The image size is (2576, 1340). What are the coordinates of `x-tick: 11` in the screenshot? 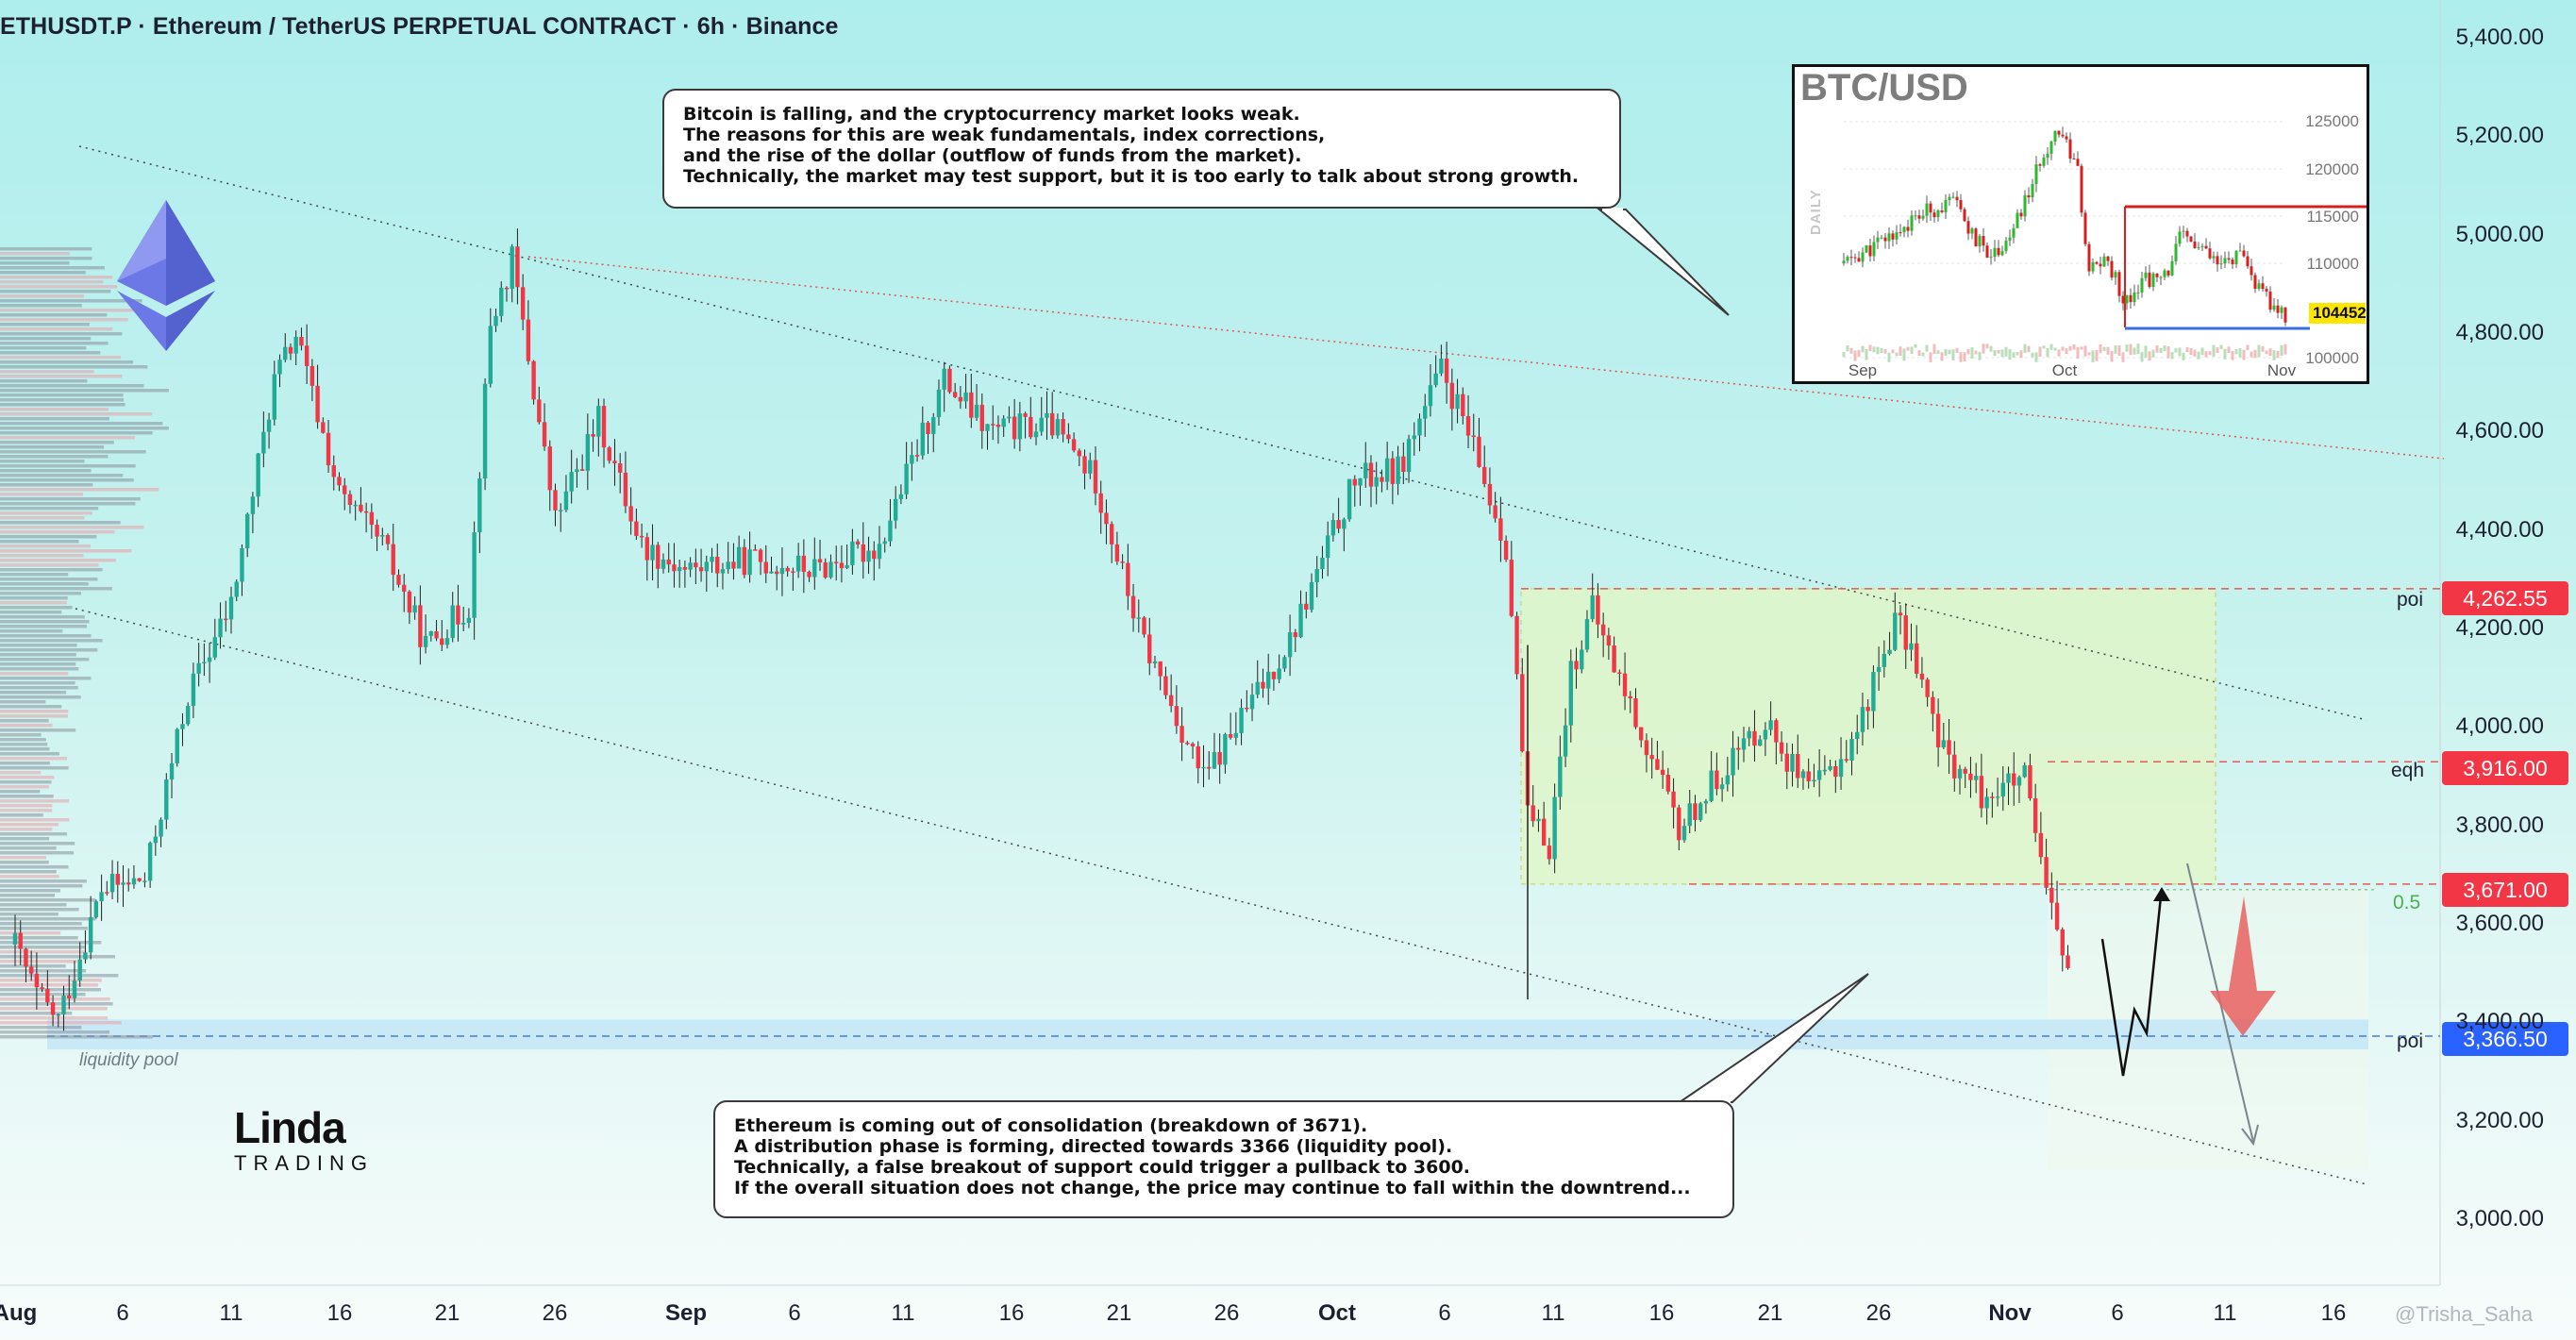 It's located at (231, 1313).